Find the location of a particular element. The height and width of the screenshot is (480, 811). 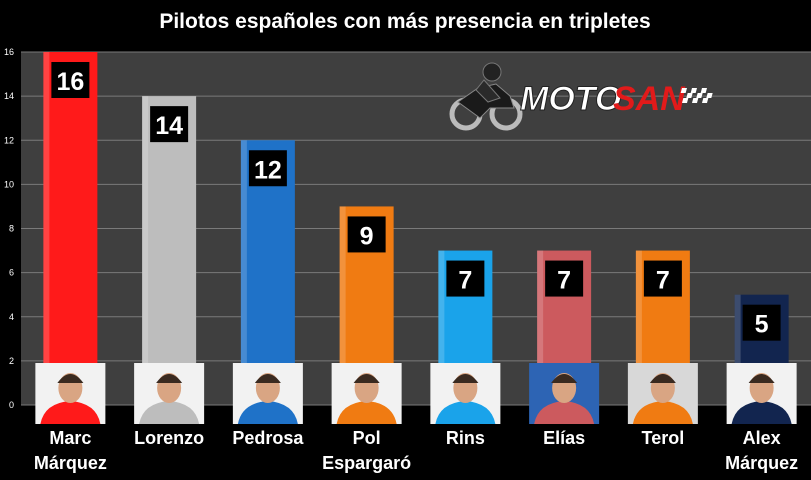

motorcycle-rider-icon is located at coordinates (486, 96).